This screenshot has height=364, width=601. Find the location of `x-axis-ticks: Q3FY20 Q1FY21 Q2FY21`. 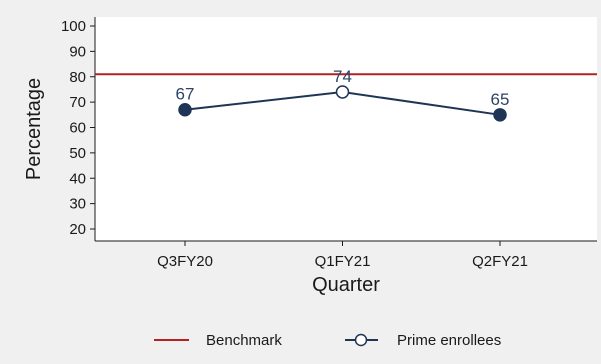

x-axis-ticks: Q3FY20 Q1FY21 Q2FY21 is located at coordinates (342, 255).